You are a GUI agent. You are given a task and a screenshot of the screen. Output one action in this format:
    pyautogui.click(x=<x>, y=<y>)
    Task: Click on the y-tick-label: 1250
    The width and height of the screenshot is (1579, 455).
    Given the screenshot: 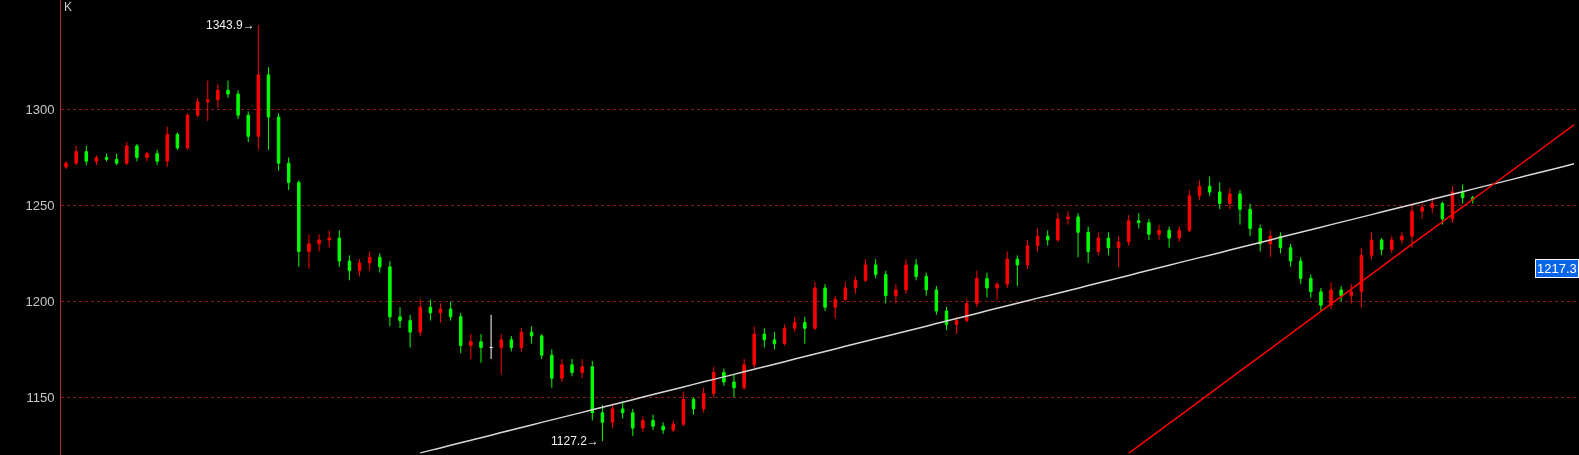 What is the action you would take?
    pyautogui.click(x=40, y=205)
    